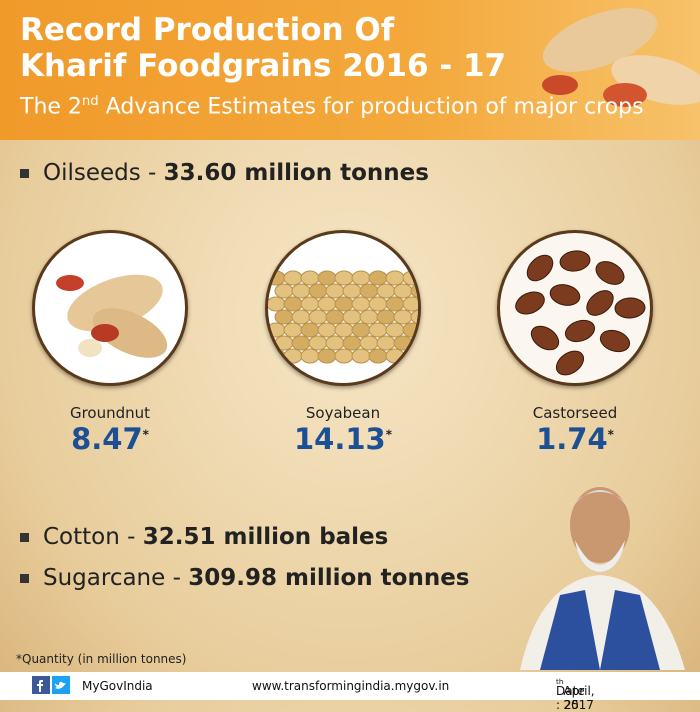 This screenshot has width=700, height=712. Describe the element at coordinates (560, 681) in the screenshot. I see `superscript: th` at that location.